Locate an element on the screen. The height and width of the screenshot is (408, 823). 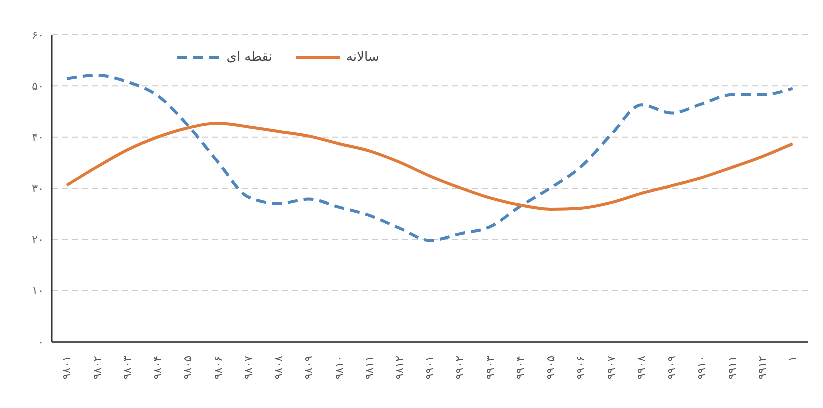
y-tick-label: ۰ is located at coordinates (41, 342).